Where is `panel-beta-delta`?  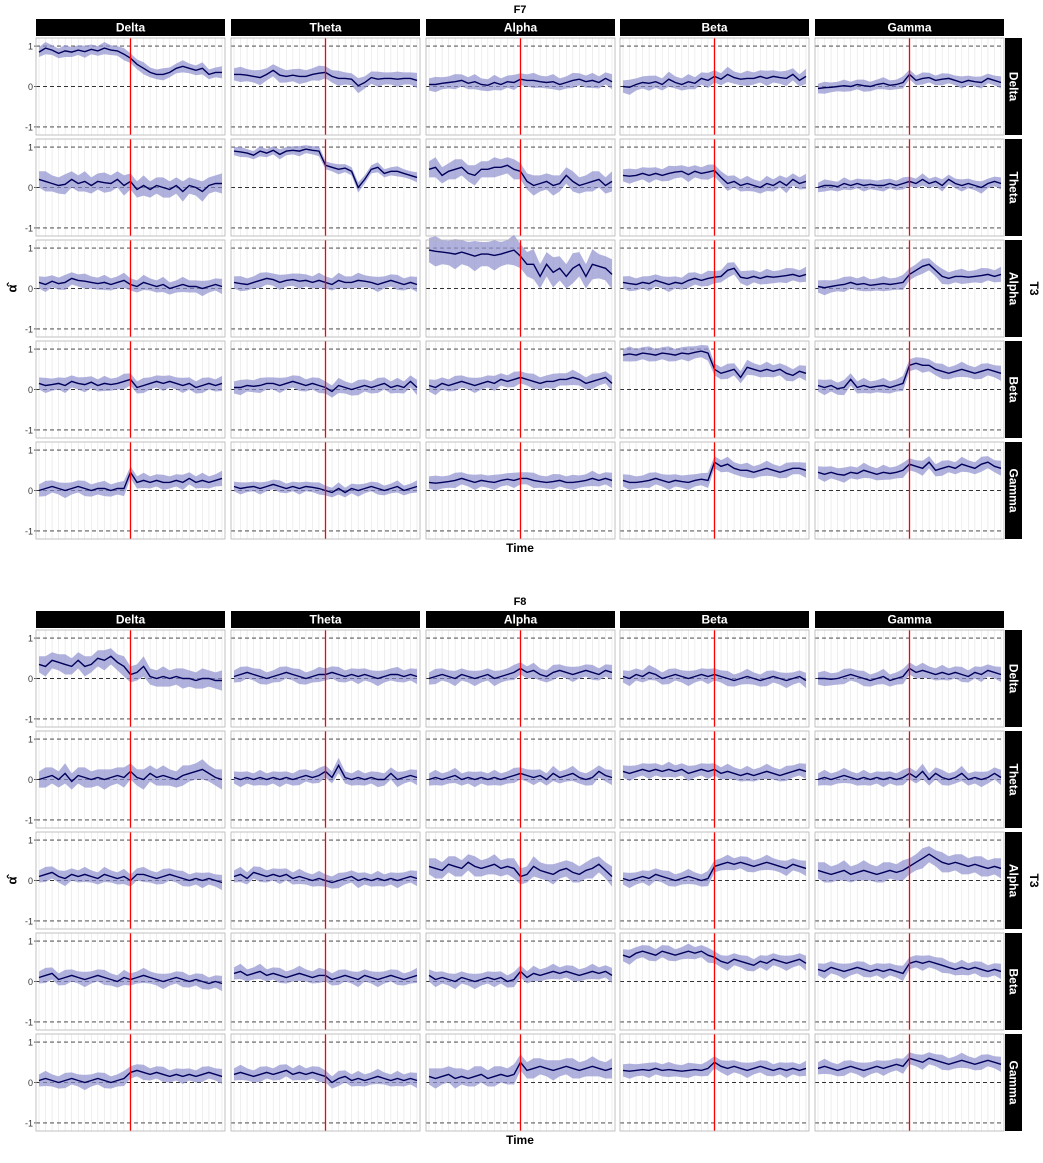
panel-beta-delta is located at coordinates (130, 389).